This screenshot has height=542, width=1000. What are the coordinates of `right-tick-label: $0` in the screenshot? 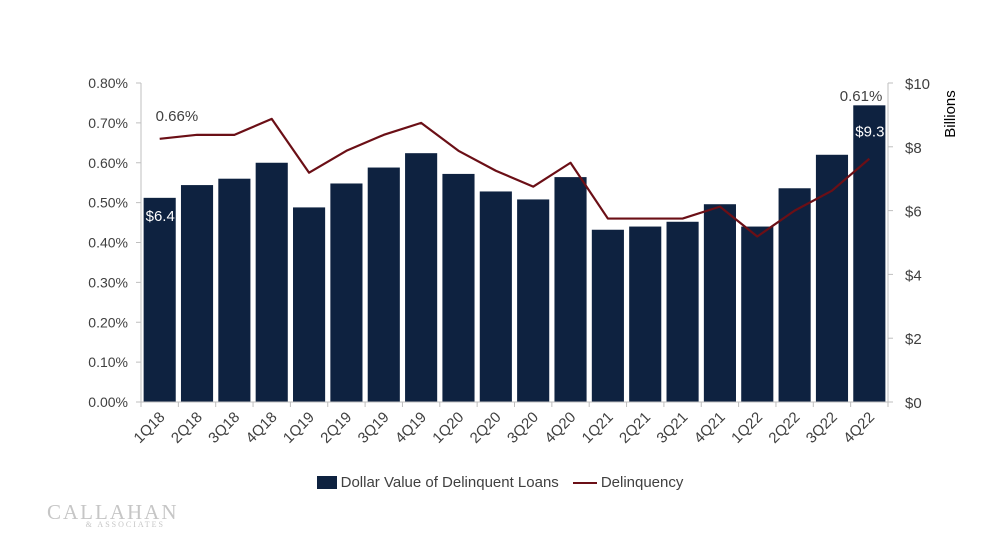 It's located at (913, 403).